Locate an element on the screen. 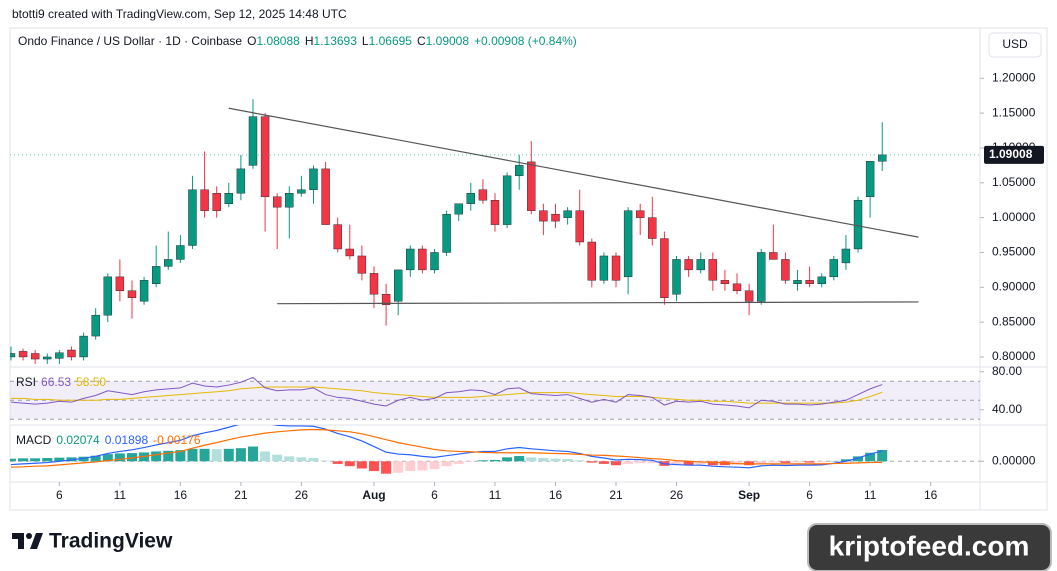 Image resolution: width=1057 pixels, height=571 pixels. ohlc-item: H1.13693 is located at coordinates (331, 41).